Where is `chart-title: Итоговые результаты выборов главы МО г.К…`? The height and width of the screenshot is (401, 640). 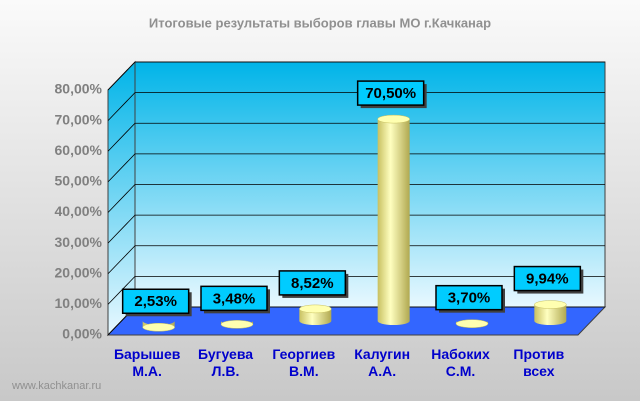 chart-title: Итоговые результаты выборов главы МО г.К… is located at coordinates (320, 22).